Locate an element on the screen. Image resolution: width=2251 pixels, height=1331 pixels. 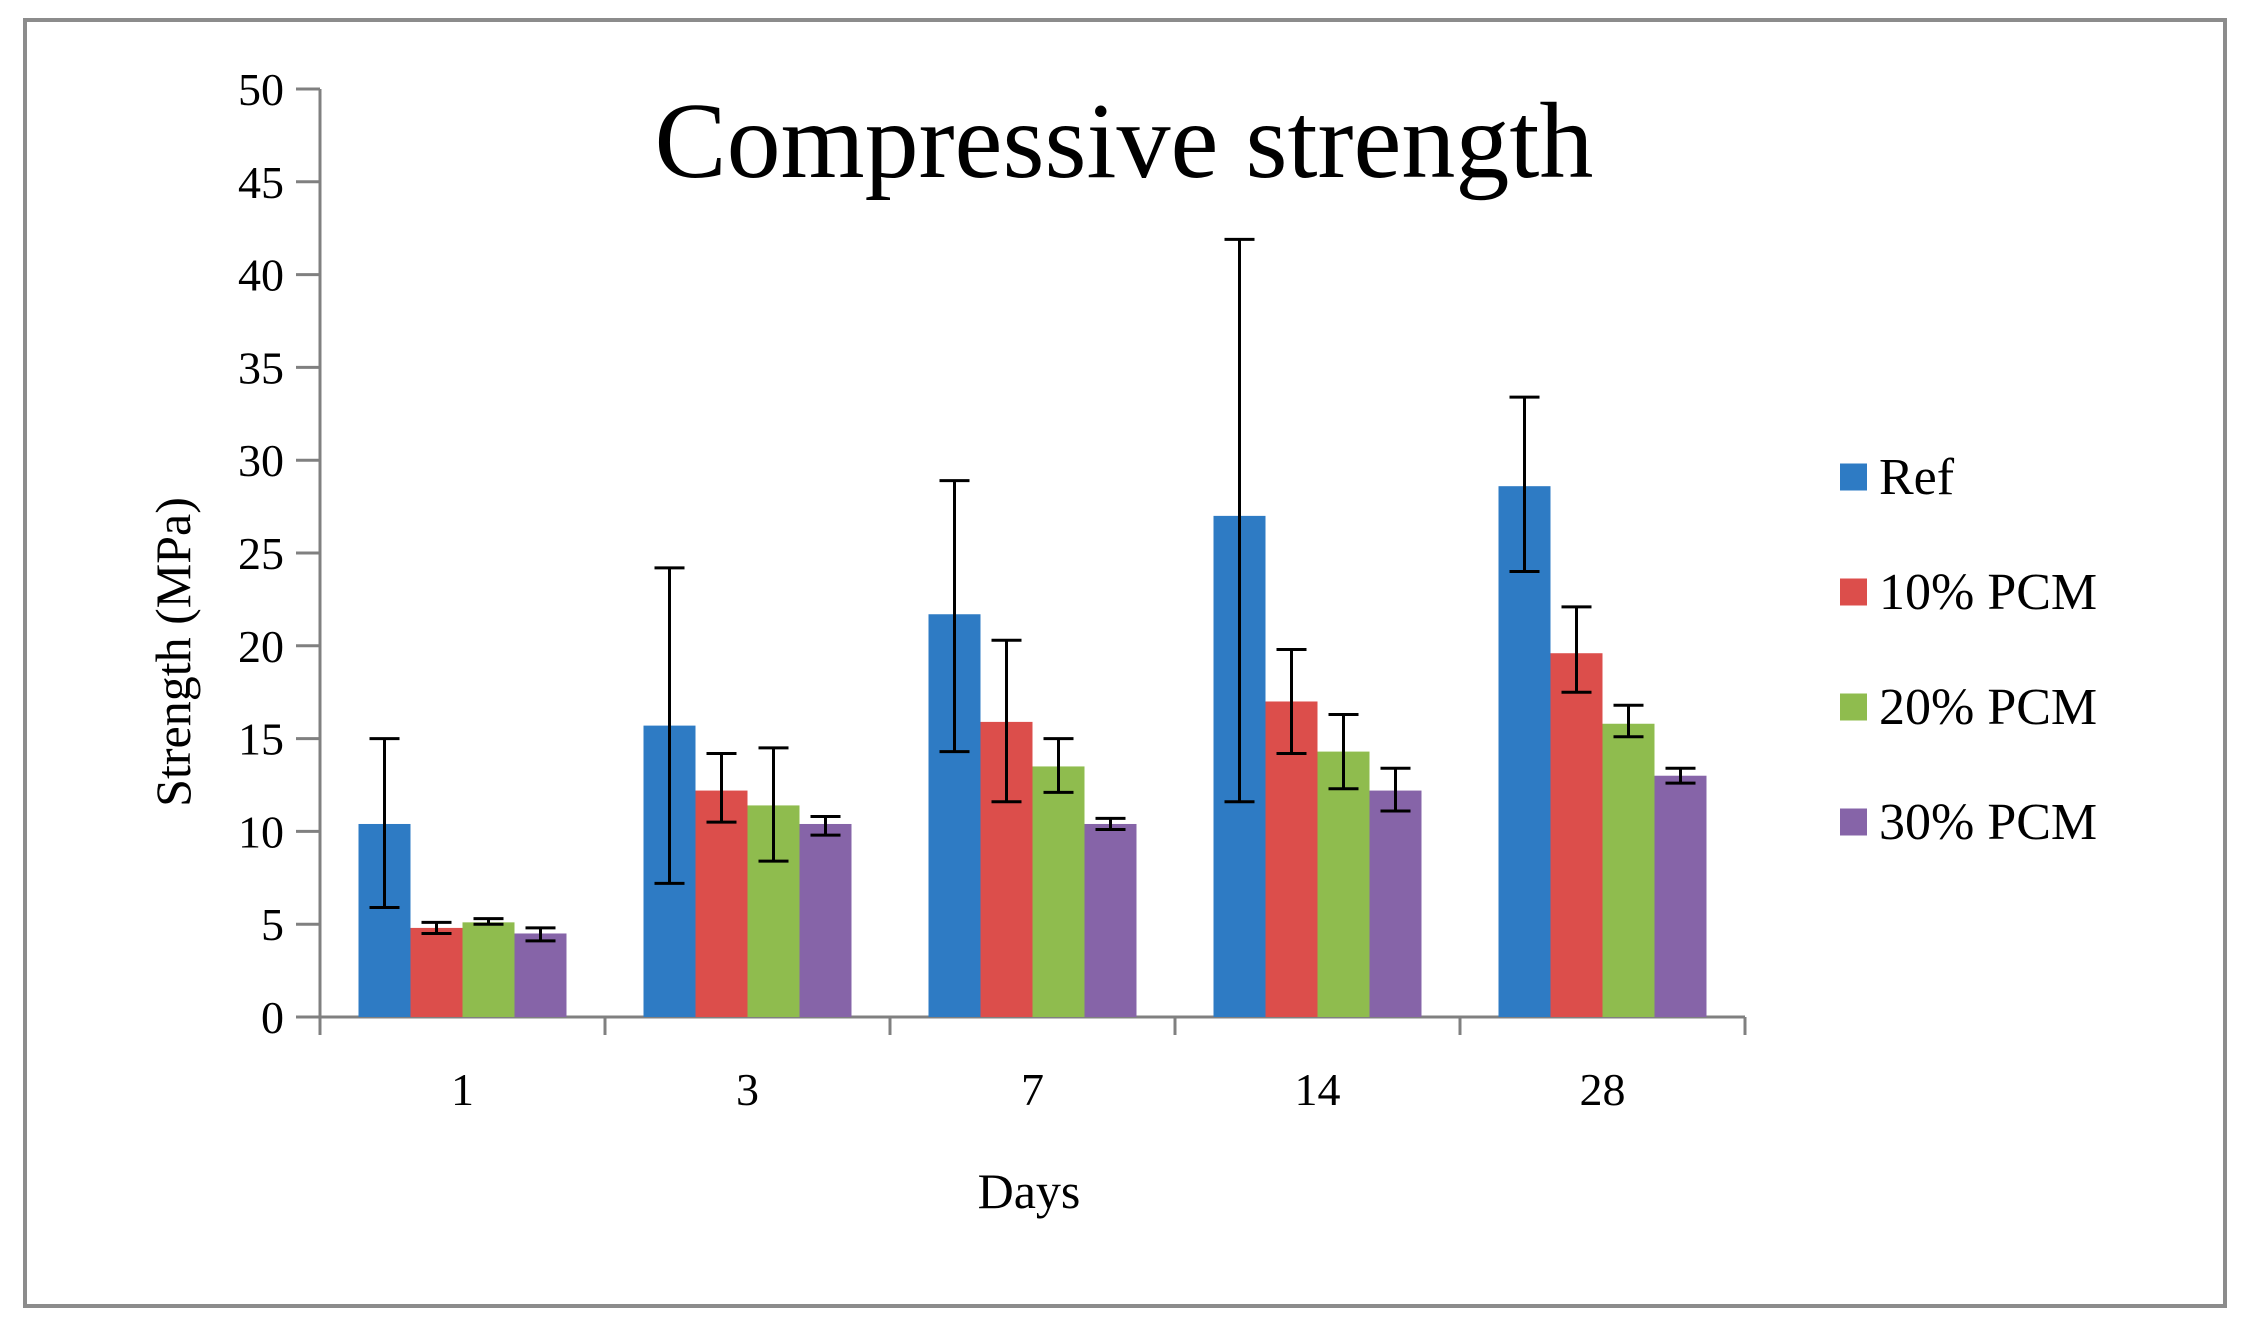
x-tick-label-1: 1 is located at coordinates (462, 1089).